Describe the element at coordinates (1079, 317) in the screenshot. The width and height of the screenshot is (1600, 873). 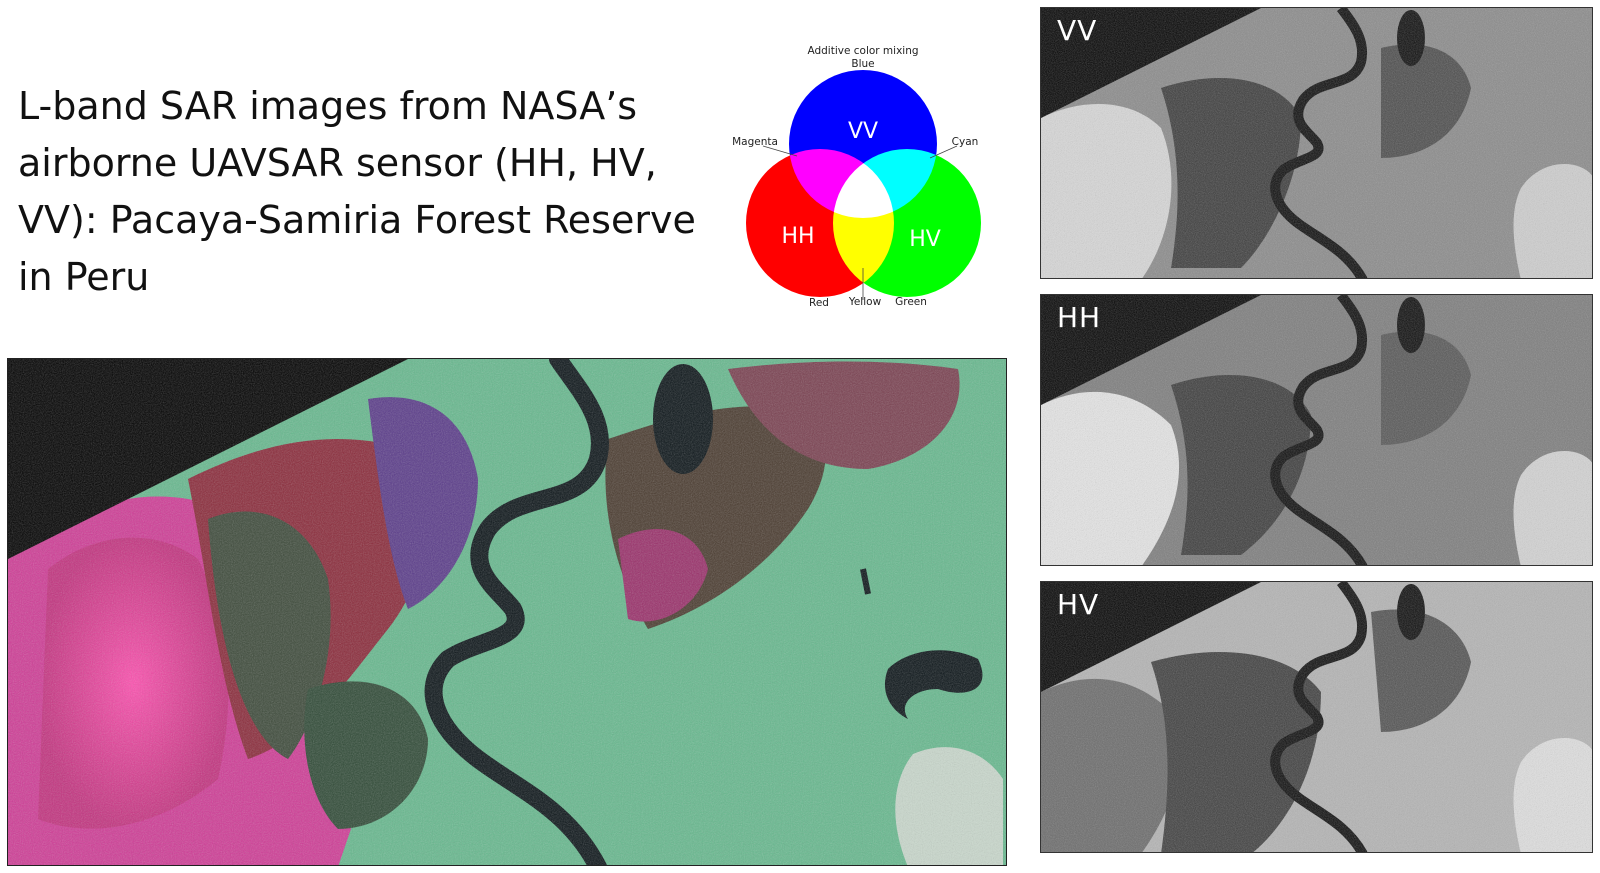
I see `hh-panel-label: HH` at that location.